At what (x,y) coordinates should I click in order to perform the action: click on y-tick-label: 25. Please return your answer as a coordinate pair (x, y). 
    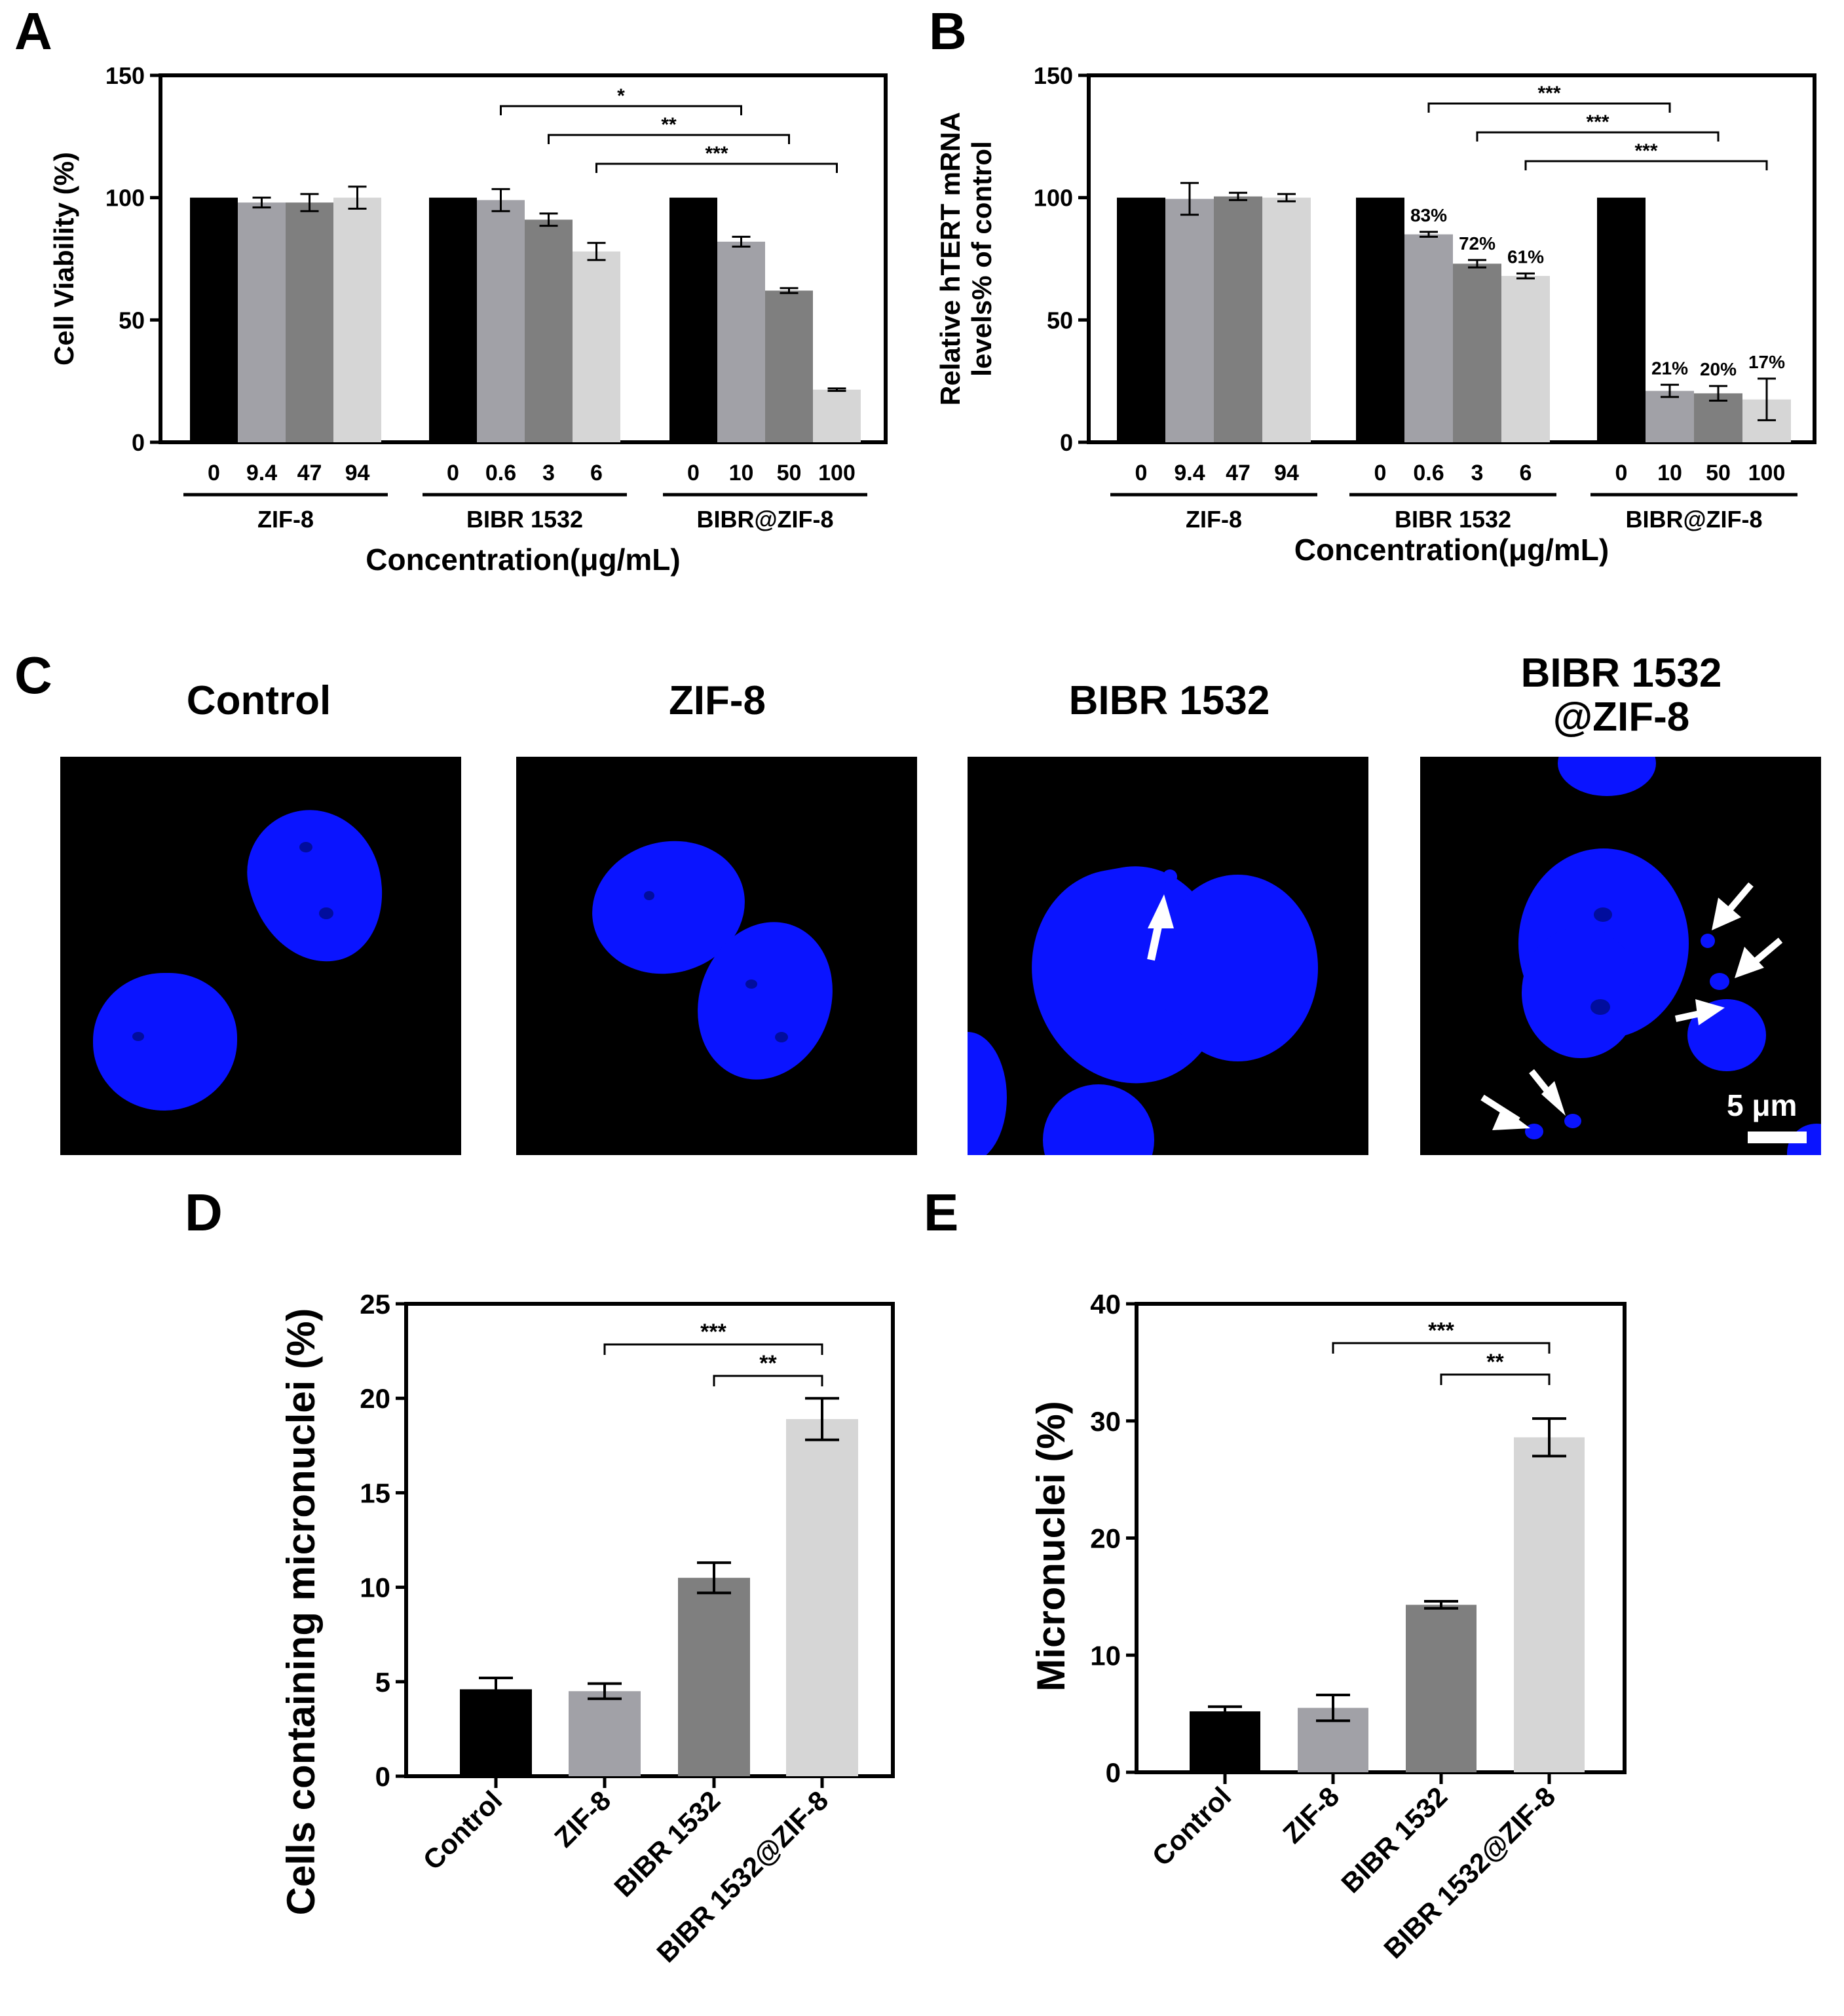
    Looking at the image, I should click on (375, 1304).